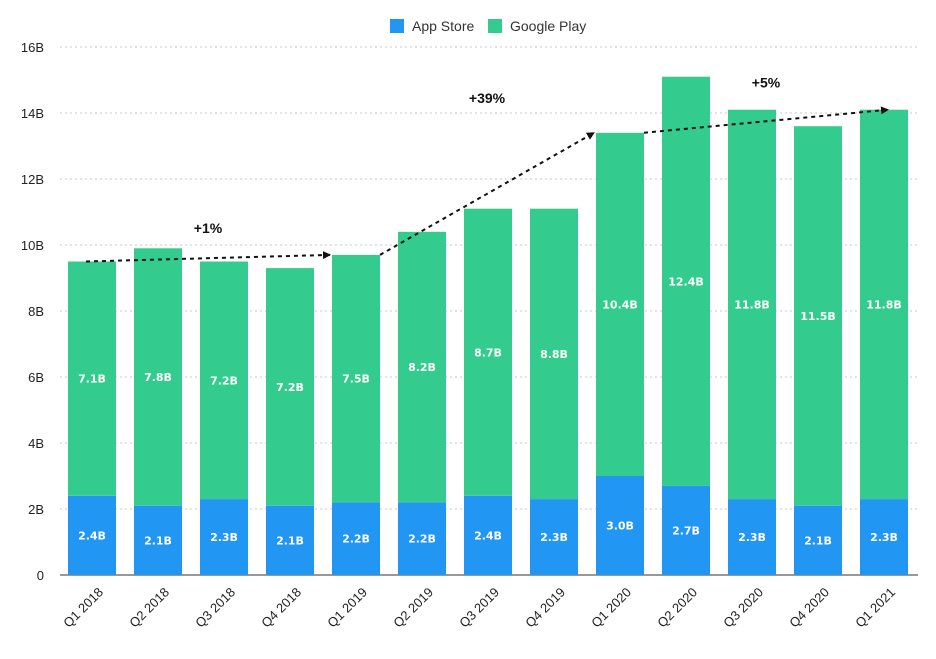  What do you see at coordinates (766, 83) in the screenshot?
I see `trend-annotation-label: +5%` at bounding box center [766, 83].